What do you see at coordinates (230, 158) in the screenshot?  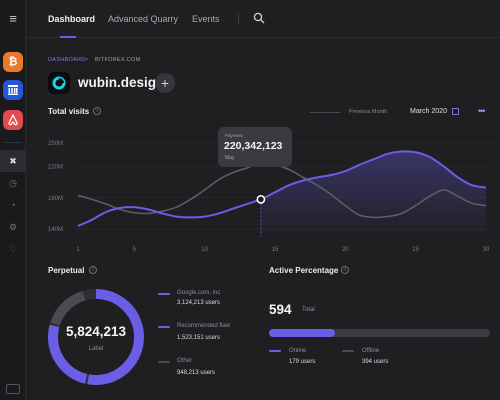 I see `tooltip-month: May` at bounding box center [230, 158].